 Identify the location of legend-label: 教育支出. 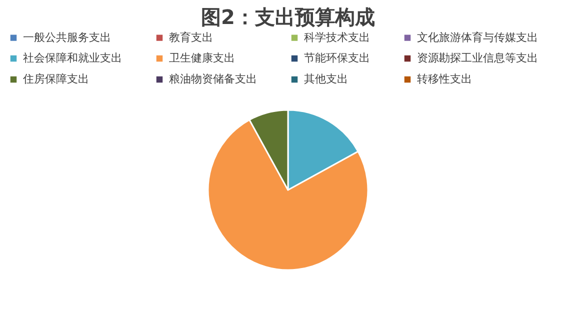
(191, 37).